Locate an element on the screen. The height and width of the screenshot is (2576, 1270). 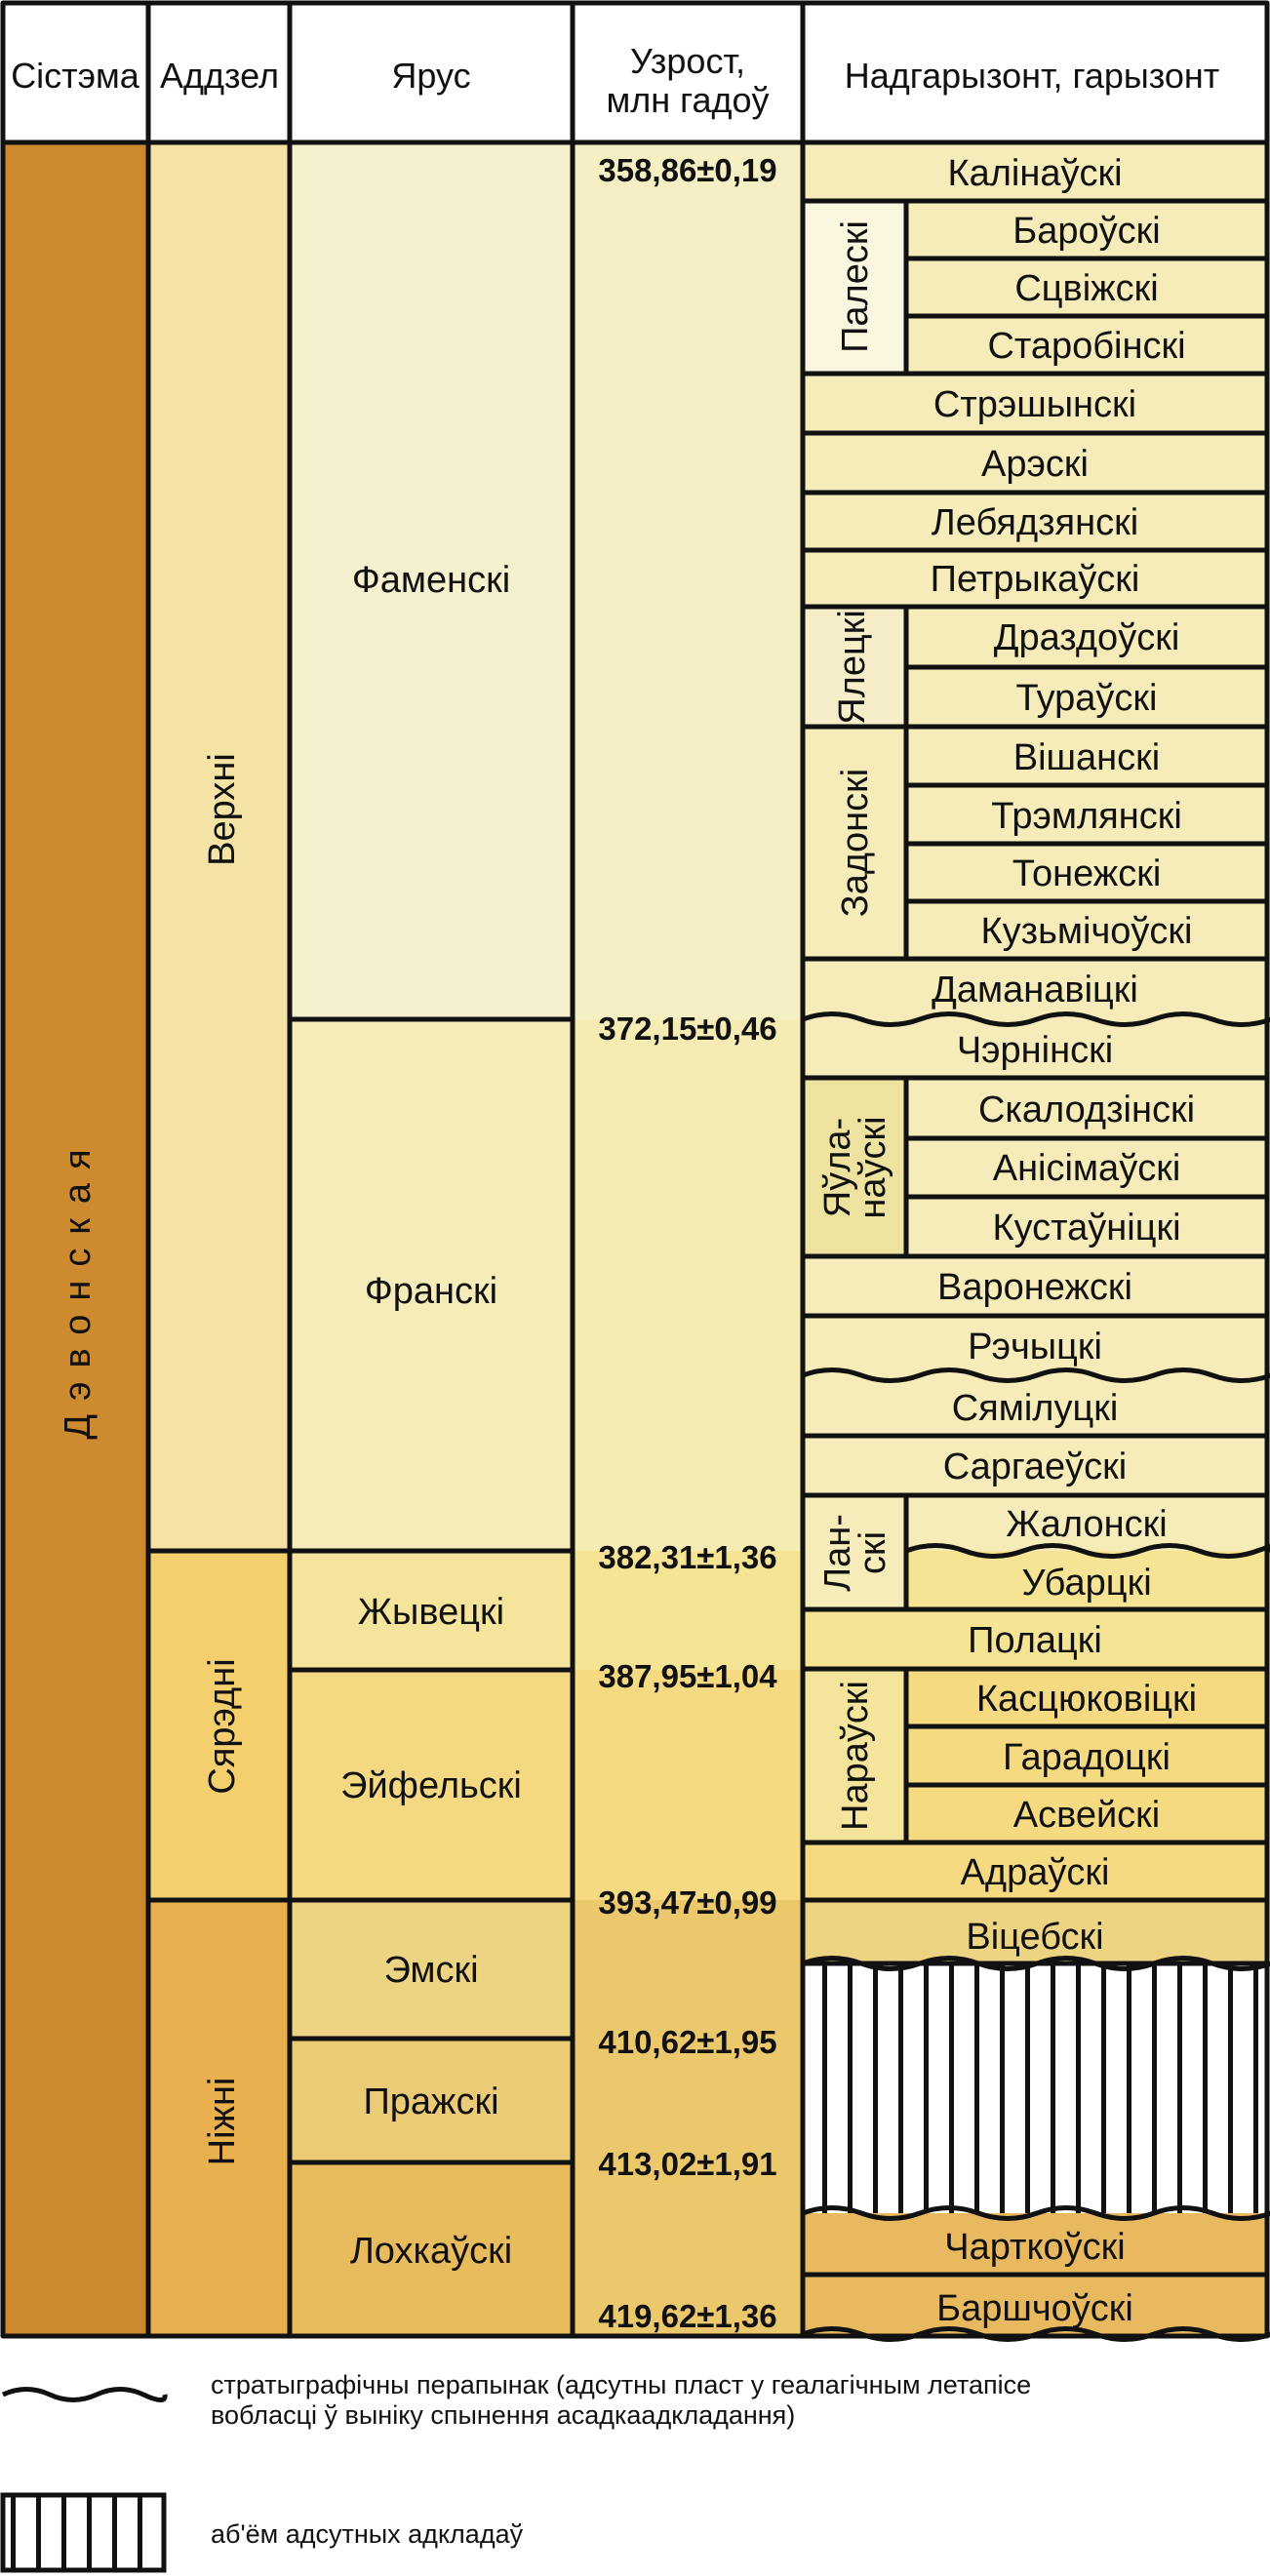
horizon-label: Старобінскі is located at coordinates (1086, 346).